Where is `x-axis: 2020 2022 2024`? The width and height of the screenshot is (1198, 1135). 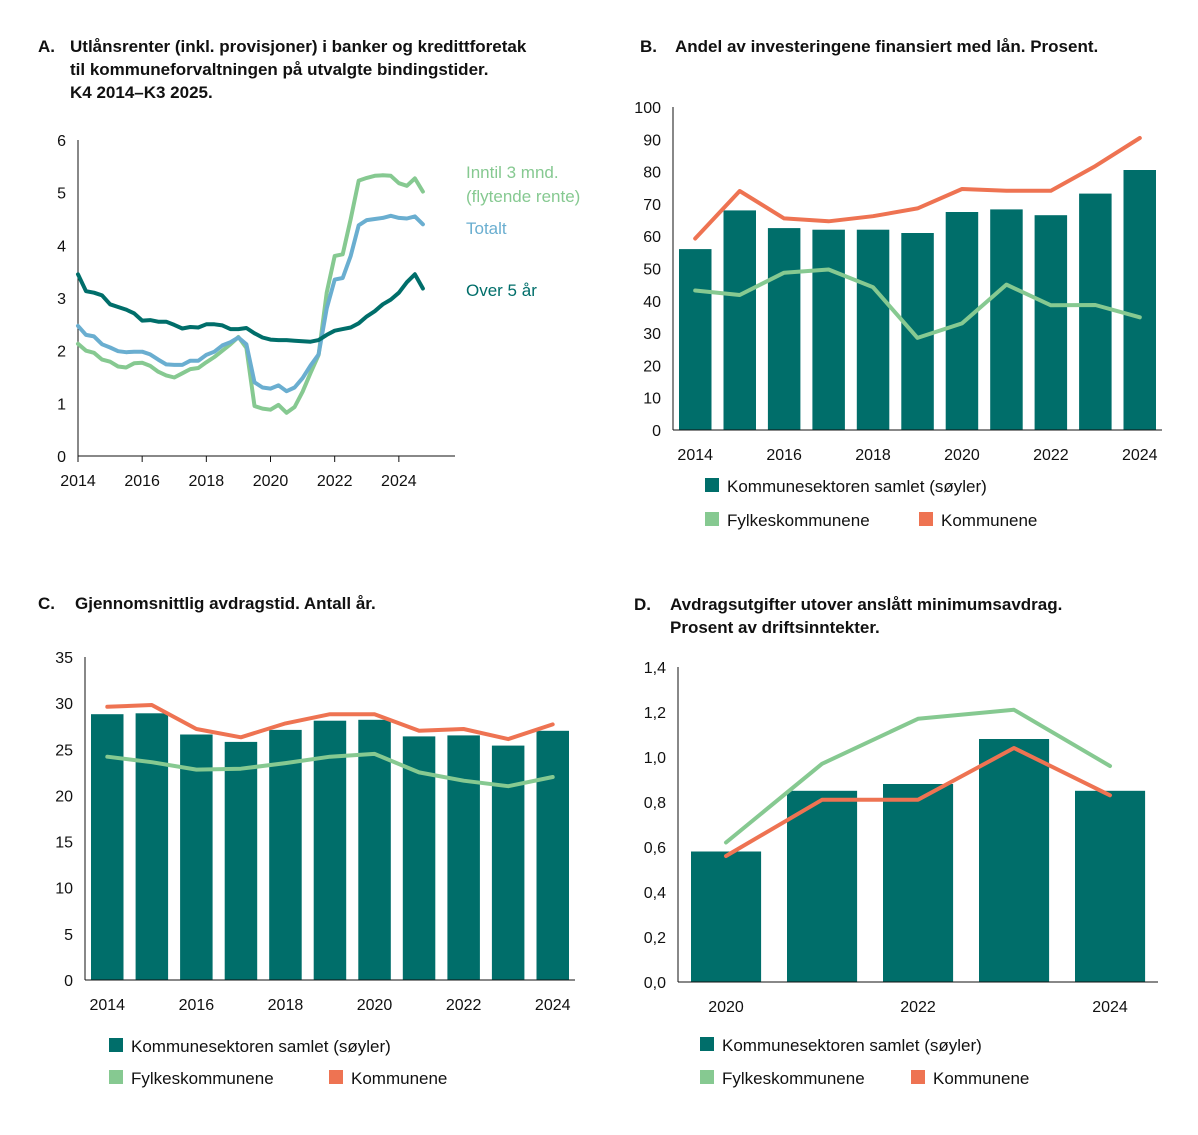 x-axis: 2020 2022 2024 is located at coordinates (918, 1007).